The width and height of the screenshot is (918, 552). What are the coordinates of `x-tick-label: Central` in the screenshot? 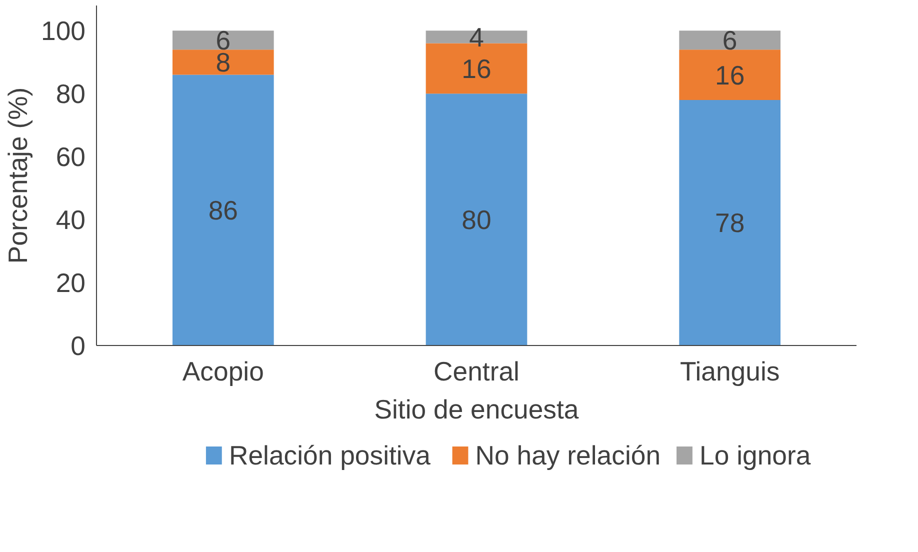 It's located at (477, 371).